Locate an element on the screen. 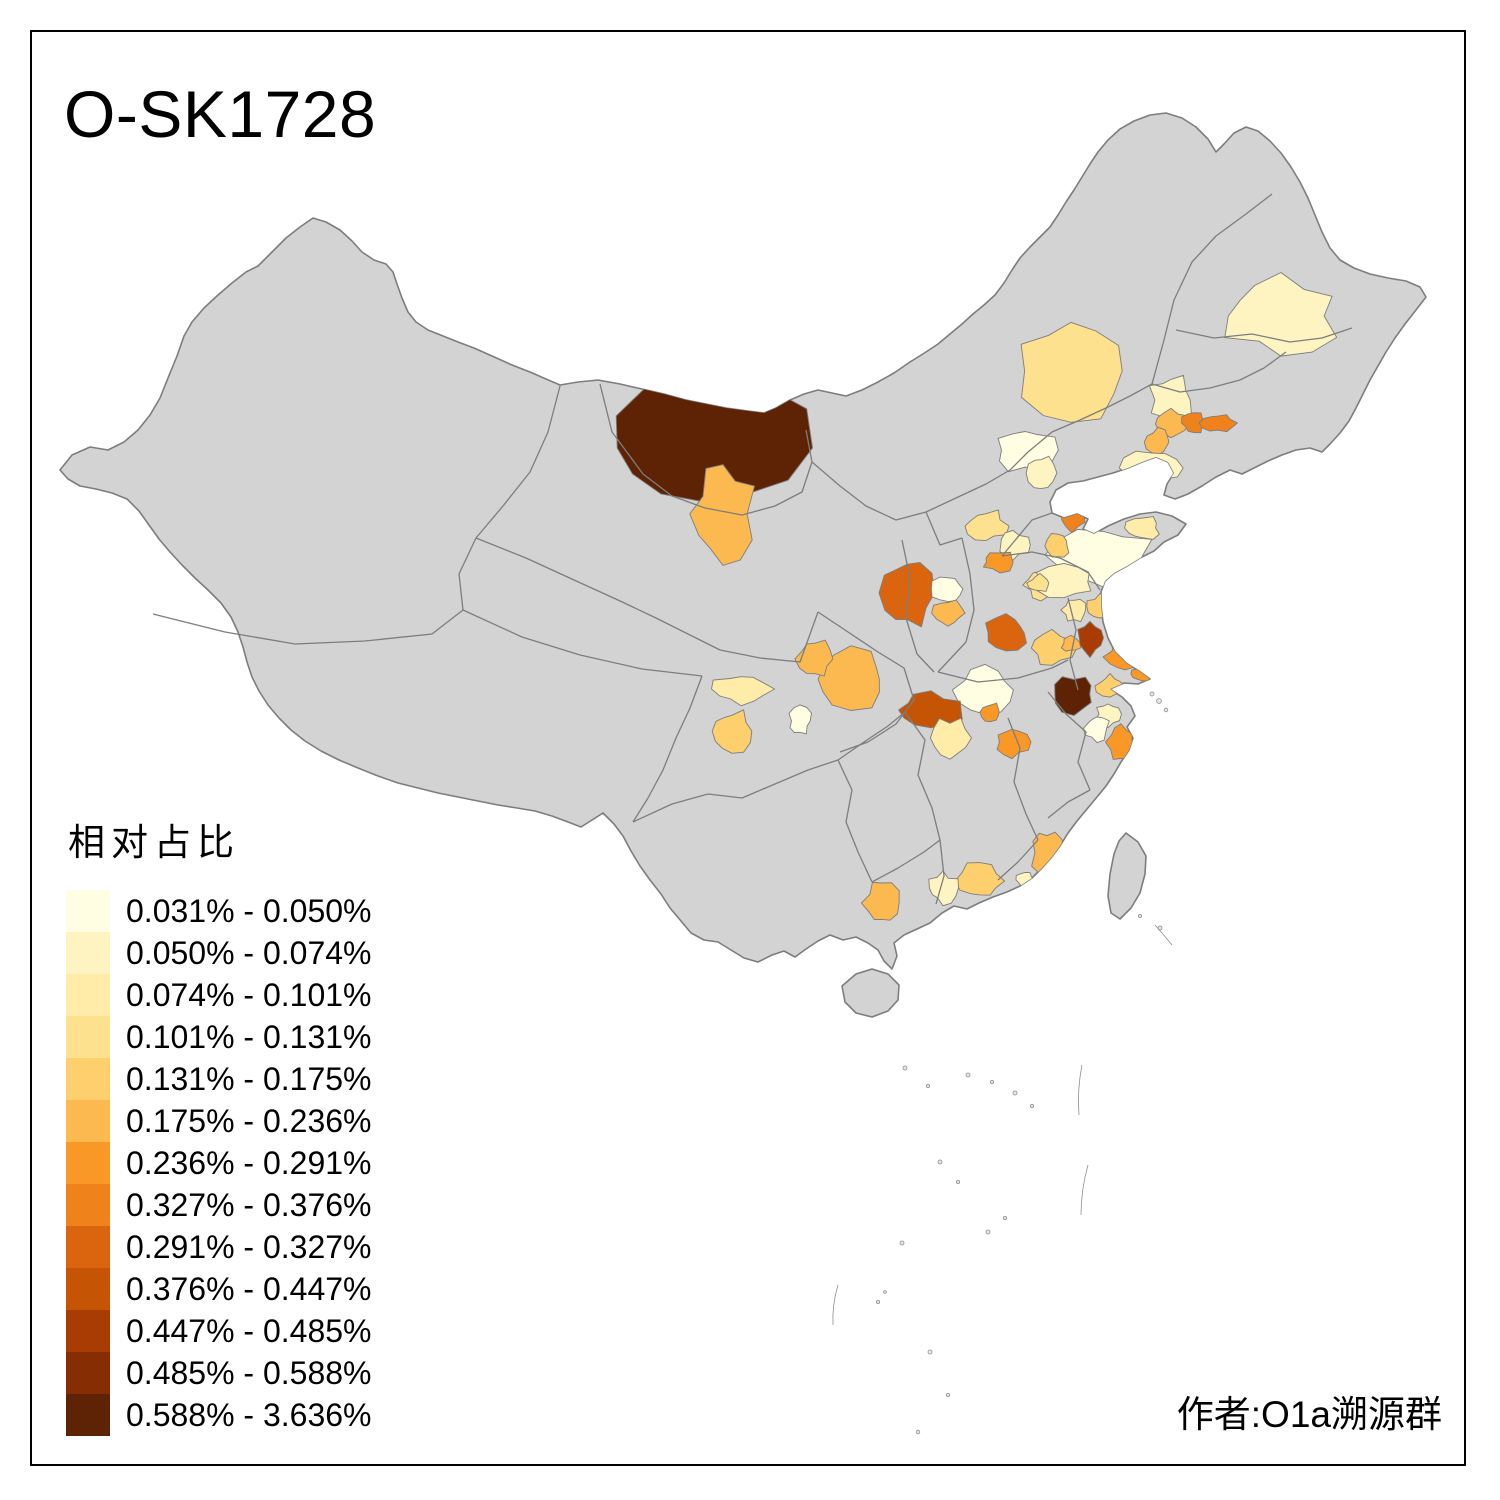 The width and height of the screenshot is (1500, 1500). legend-row: 0.101% - 0.131% is located at coordinates (219, 1037).